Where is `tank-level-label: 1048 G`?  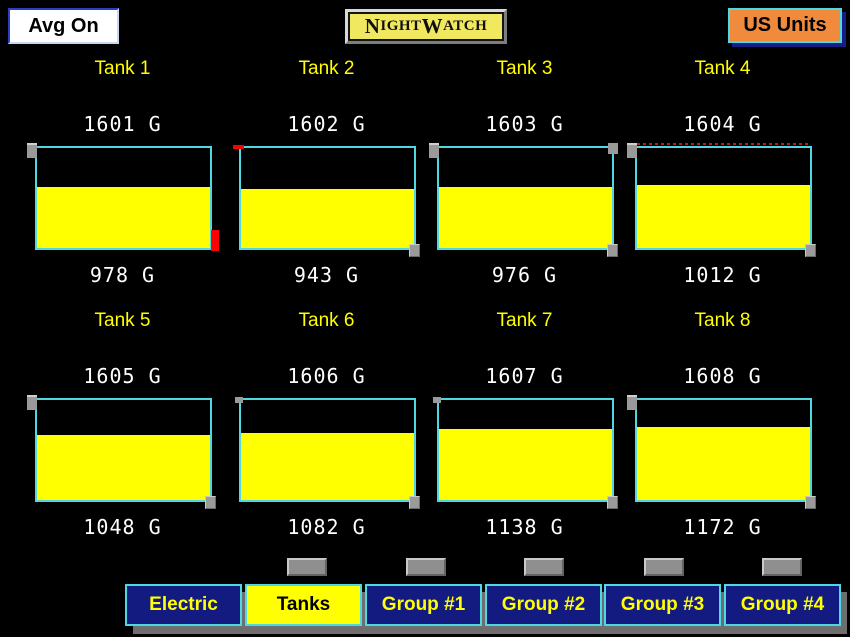
tank-level-label: 1048 G is located at coordinates (122, 527).